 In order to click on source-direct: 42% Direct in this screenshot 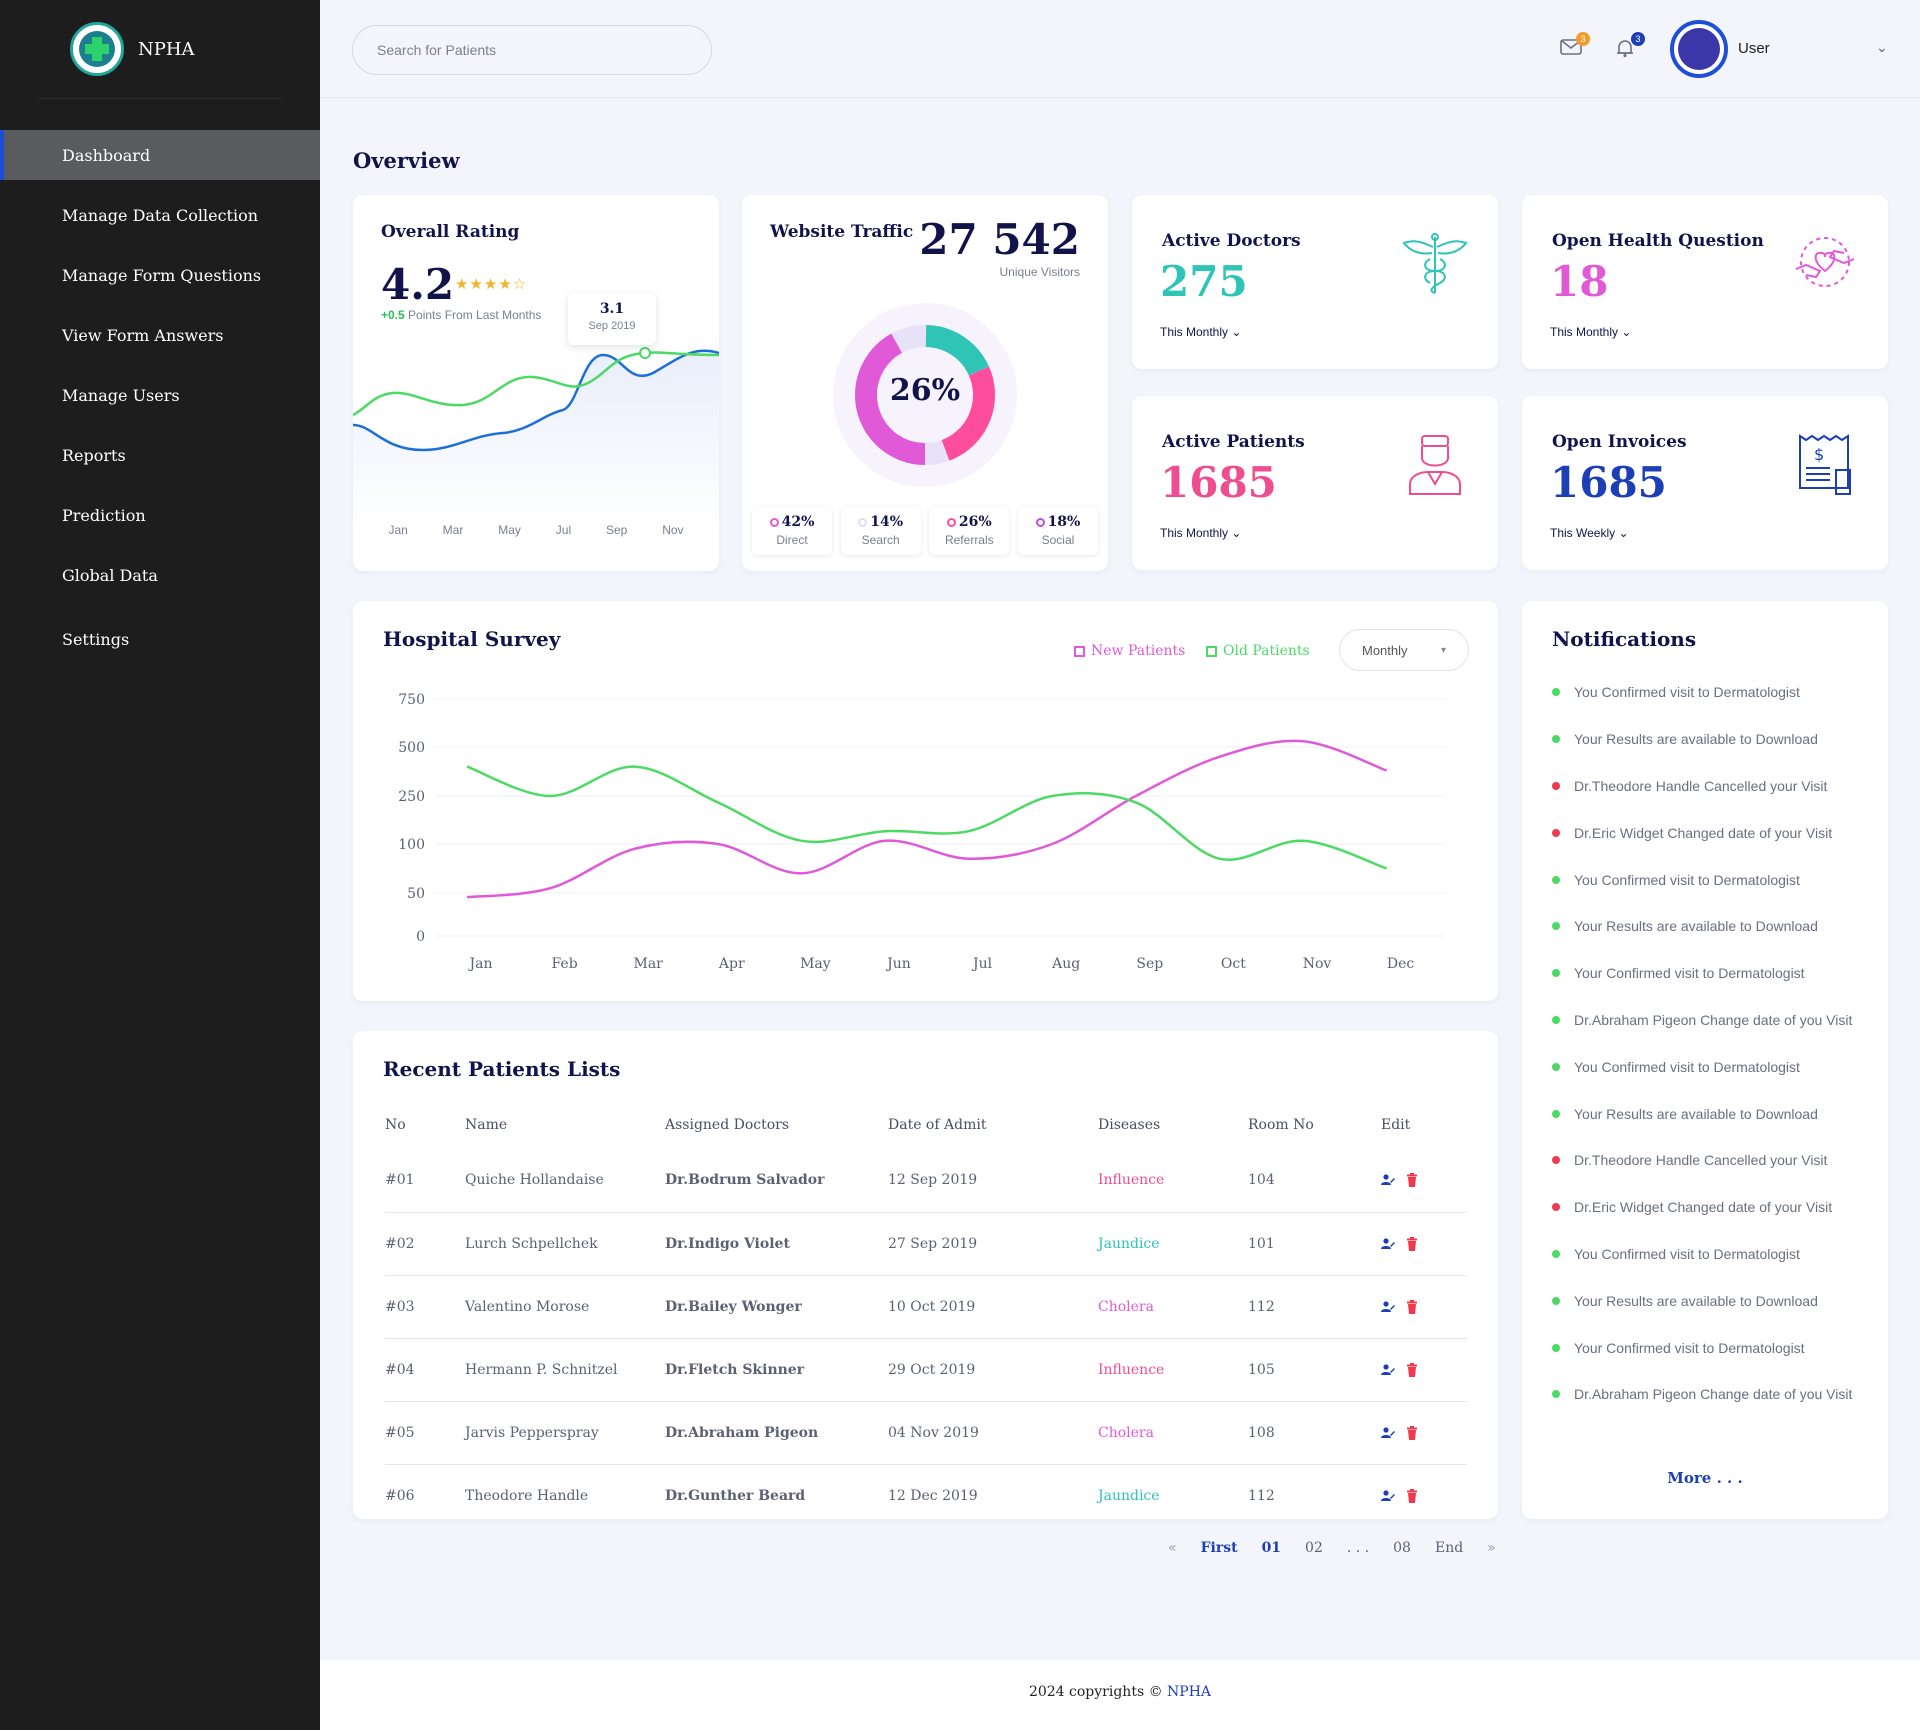, I will do `click(792, 531)`.